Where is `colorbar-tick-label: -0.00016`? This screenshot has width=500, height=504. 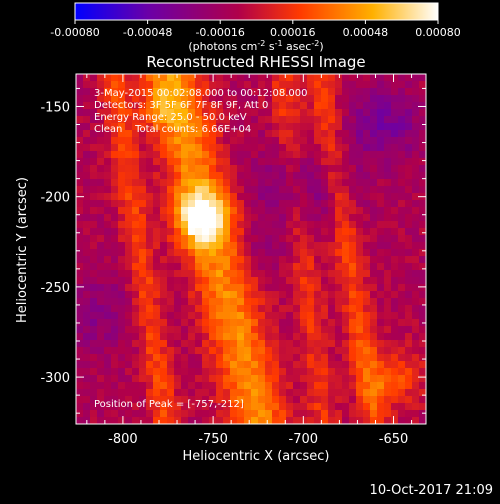 colorbar-tick-label: -0.00016 is located at coordinates (219, 32).